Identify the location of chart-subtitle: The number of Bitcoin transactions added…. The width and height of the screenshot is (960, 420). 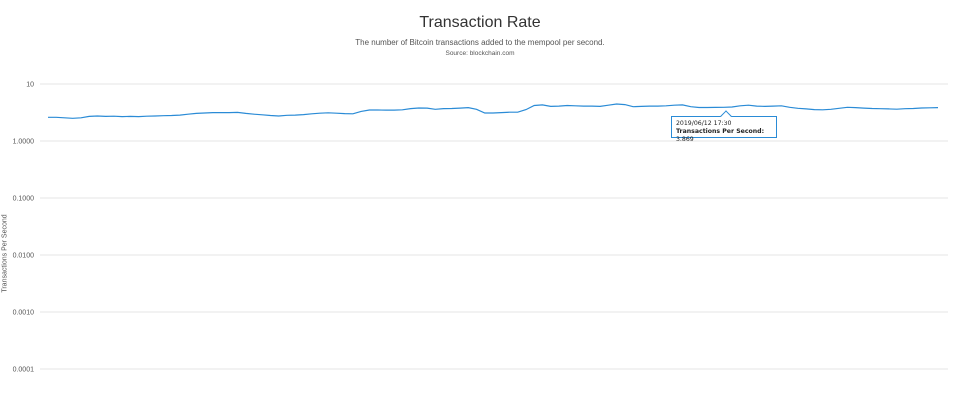
(480, 42).